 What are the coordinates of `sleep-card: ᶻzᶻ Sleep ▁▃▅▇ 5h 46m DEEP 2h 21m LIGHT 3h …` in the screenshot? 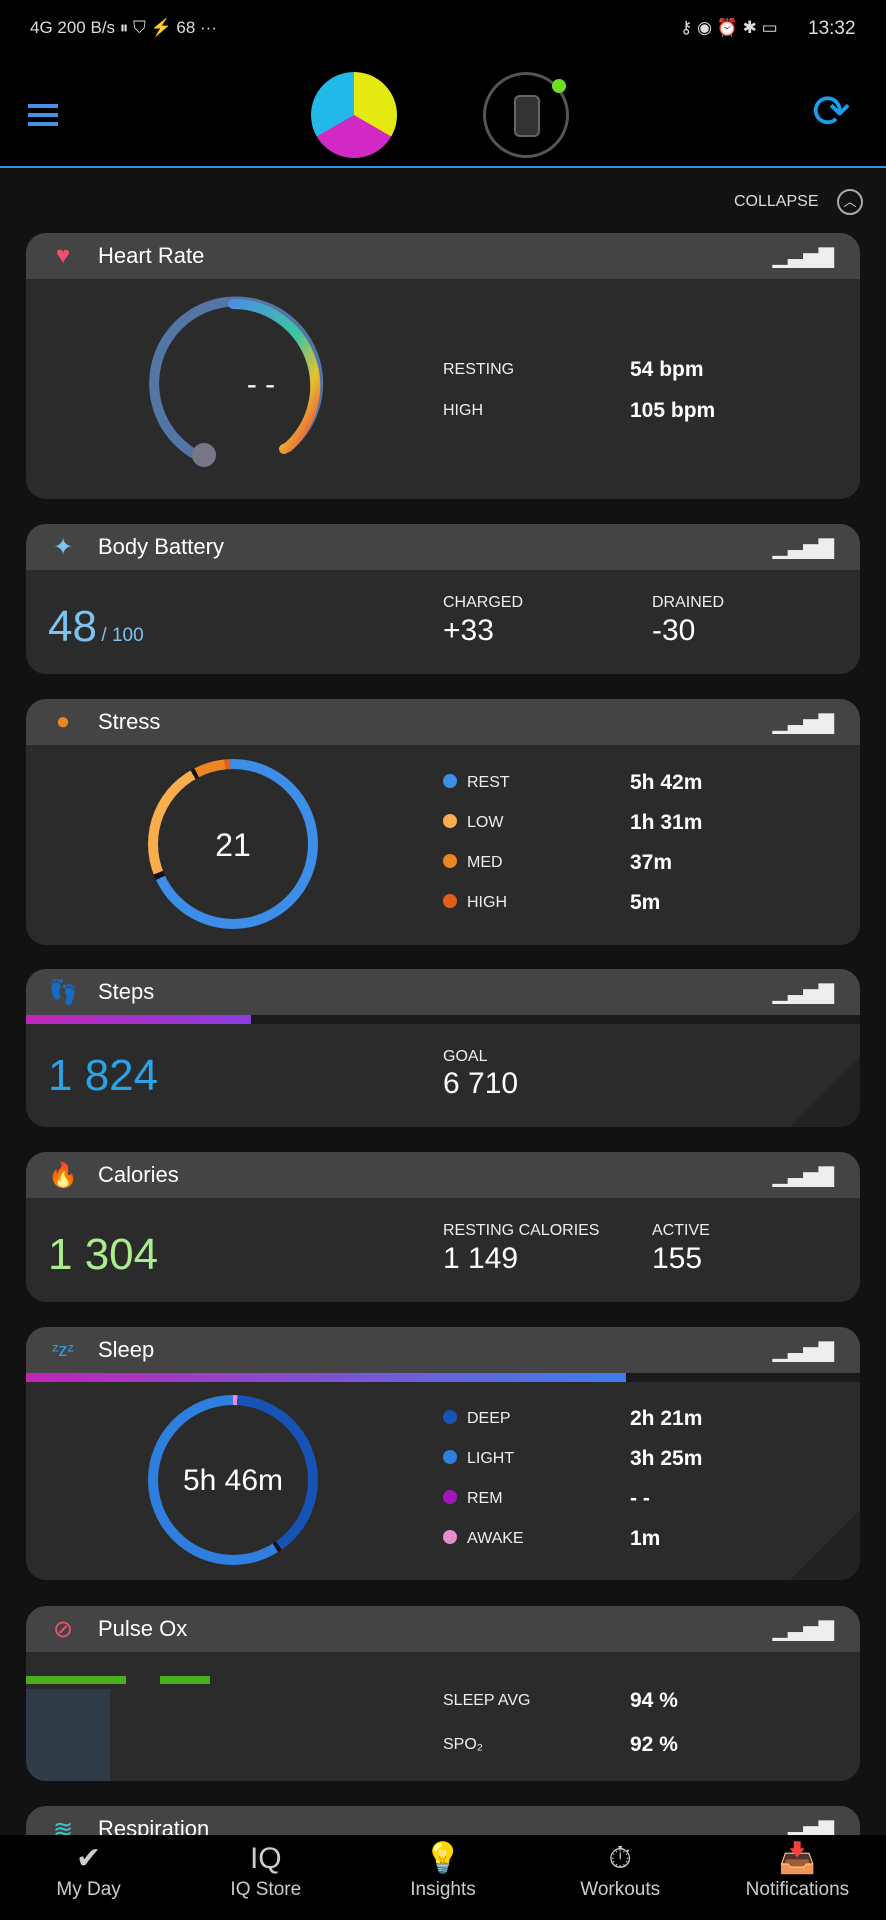 It's located at (443, 1453).